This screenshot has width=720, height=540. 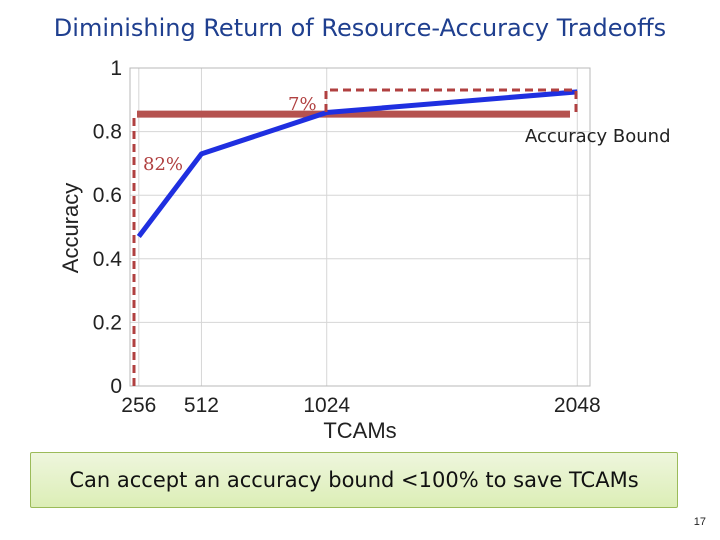 What do you see at coordinates (163, 164) in the screenshot?
I see `annotation-82-percent: 82%` at bounding box center [163, 164].